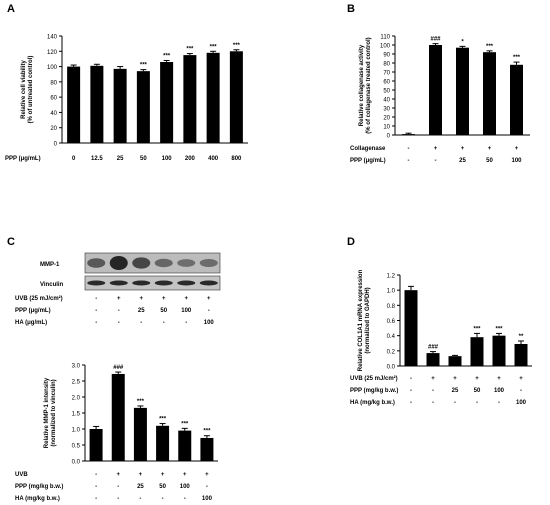 This screenshot has height=505, width=550. Describe the element at coordinates (386, 101) in the screenshot. I see `panel-b-y-tick-label: 40` at that location.